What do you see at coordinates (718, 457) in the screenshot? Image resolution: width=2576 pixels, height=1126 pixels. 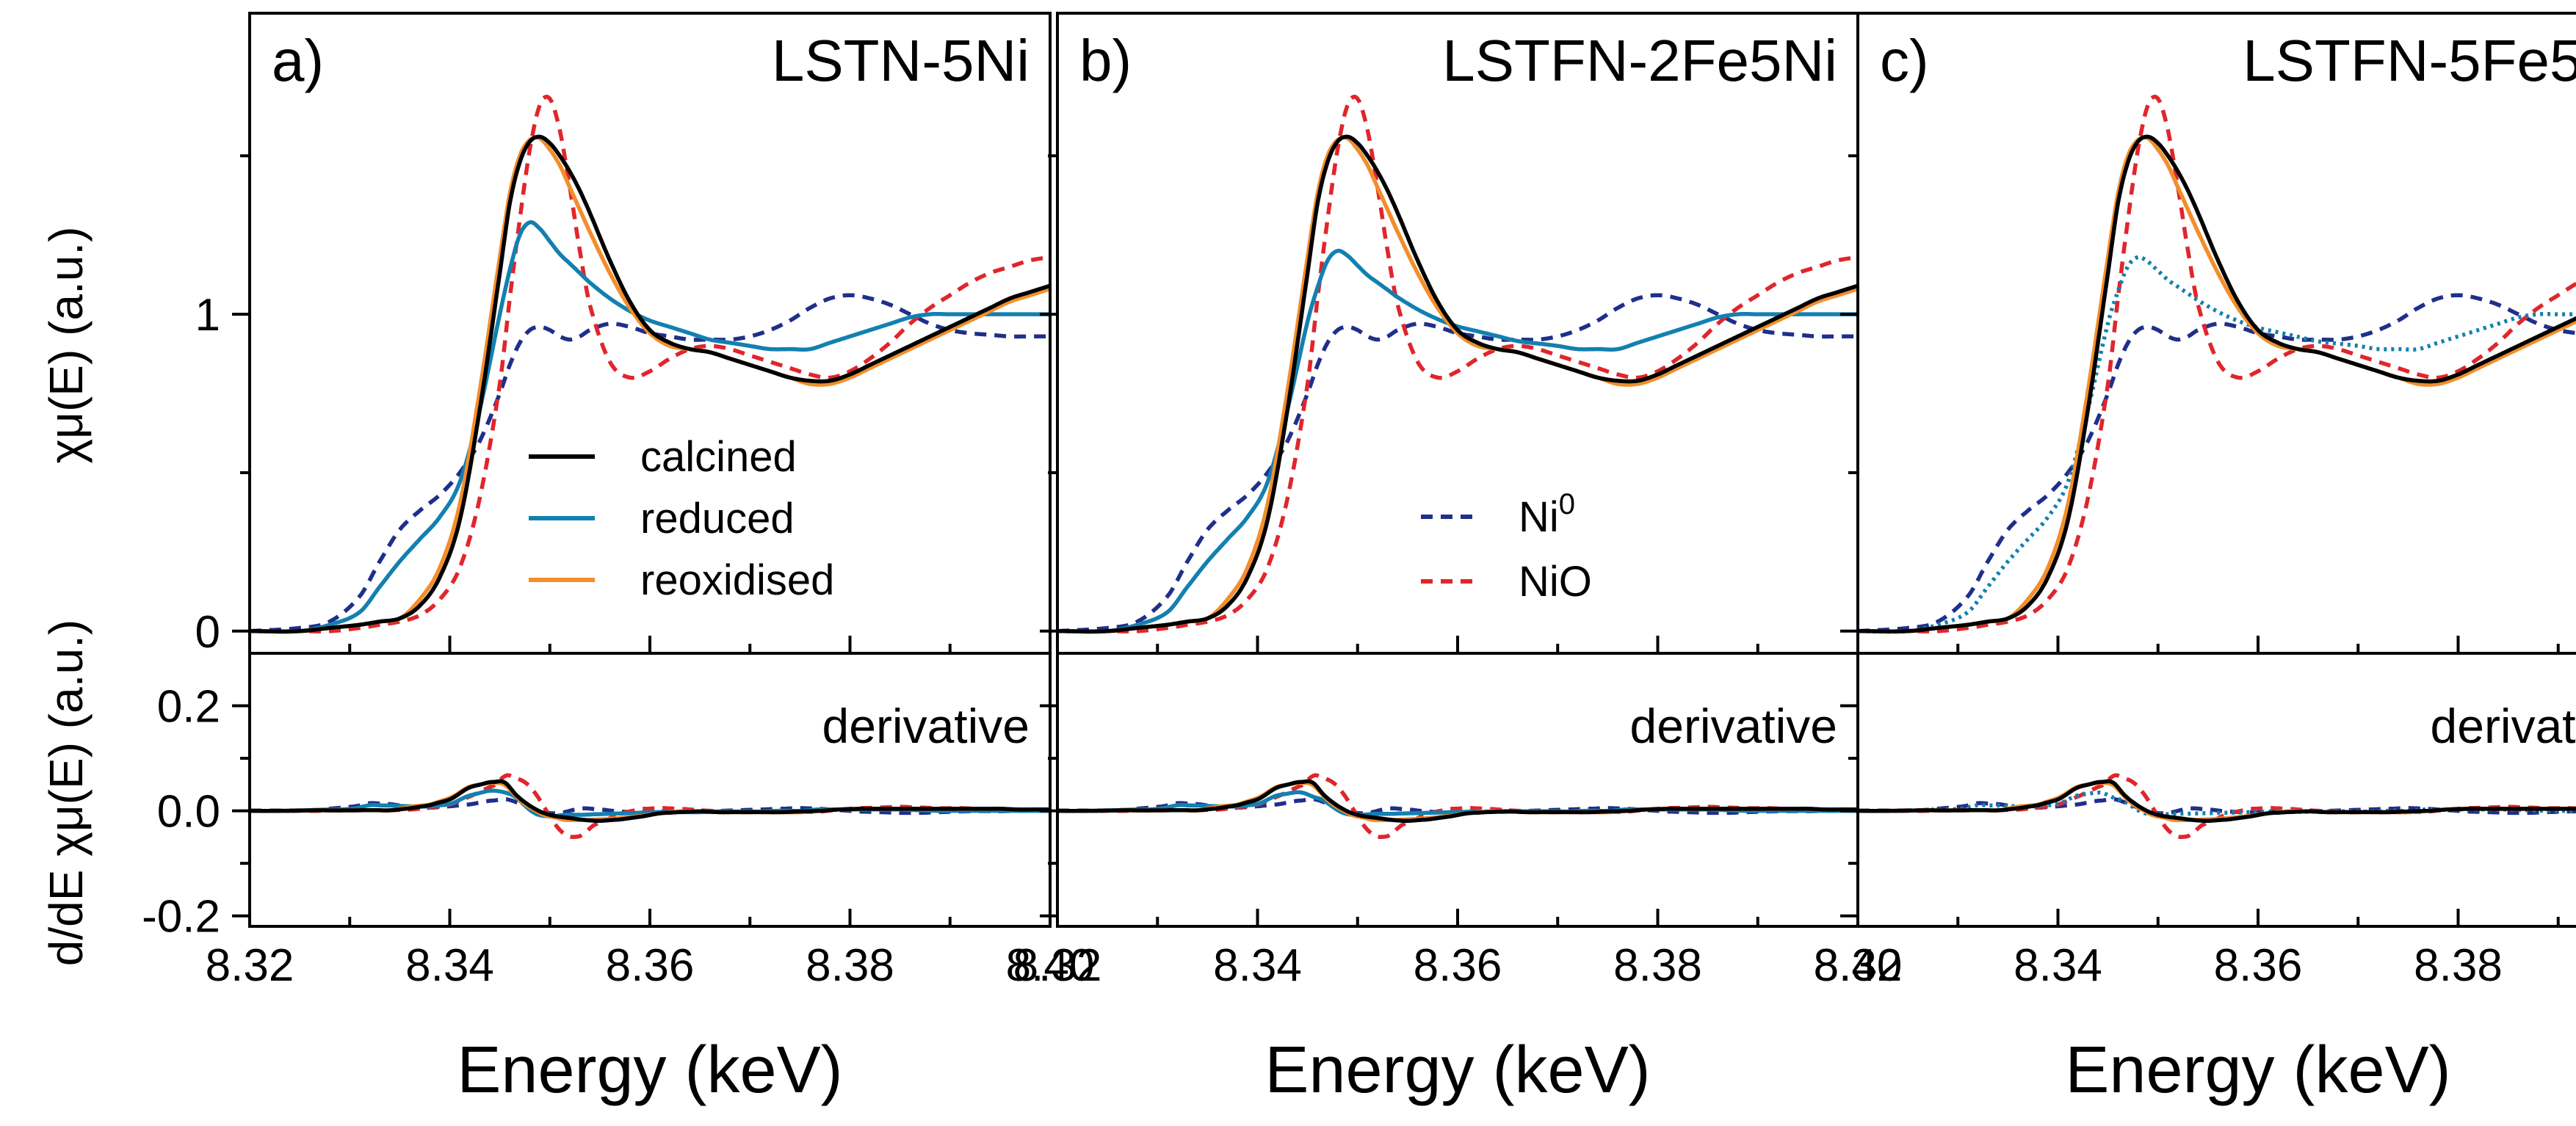 I see `legend-label-calcined: calcined` at bounding box center [718, 457].